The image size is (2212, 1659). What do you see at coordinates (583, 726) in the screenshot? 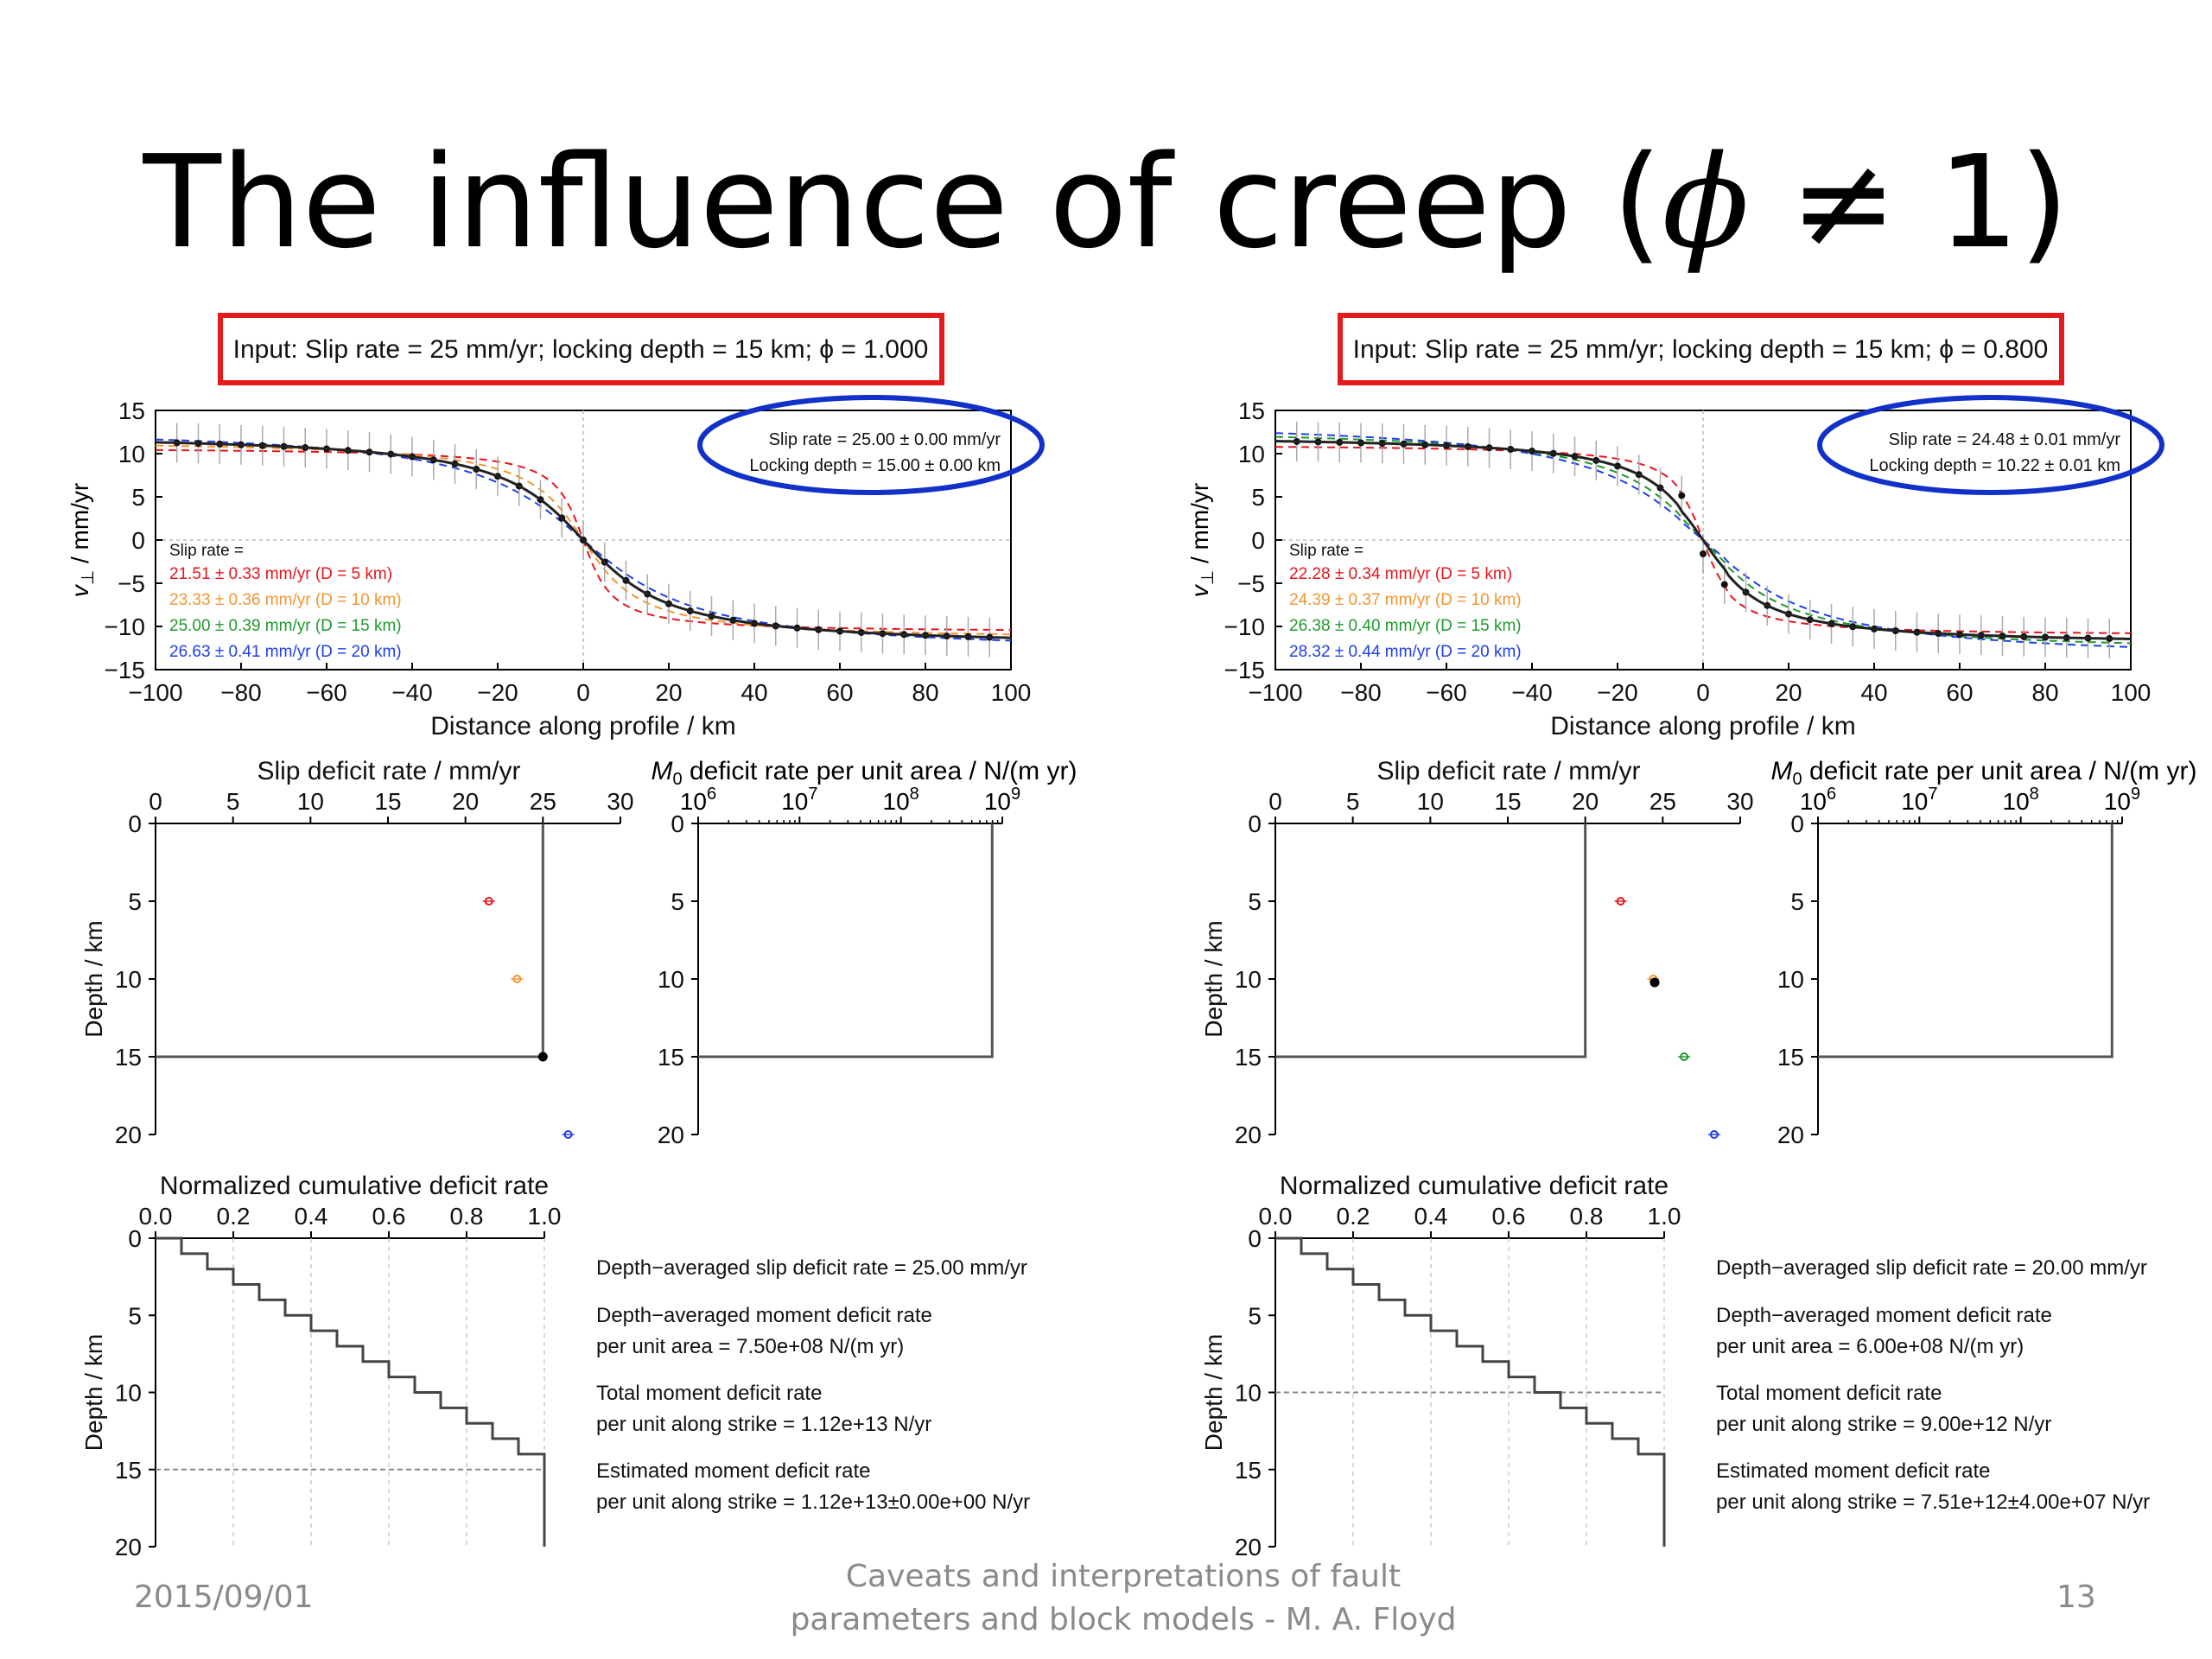
I see `profile-x-axis-label: Distance along profile / km` at bounding box center [583, 726].